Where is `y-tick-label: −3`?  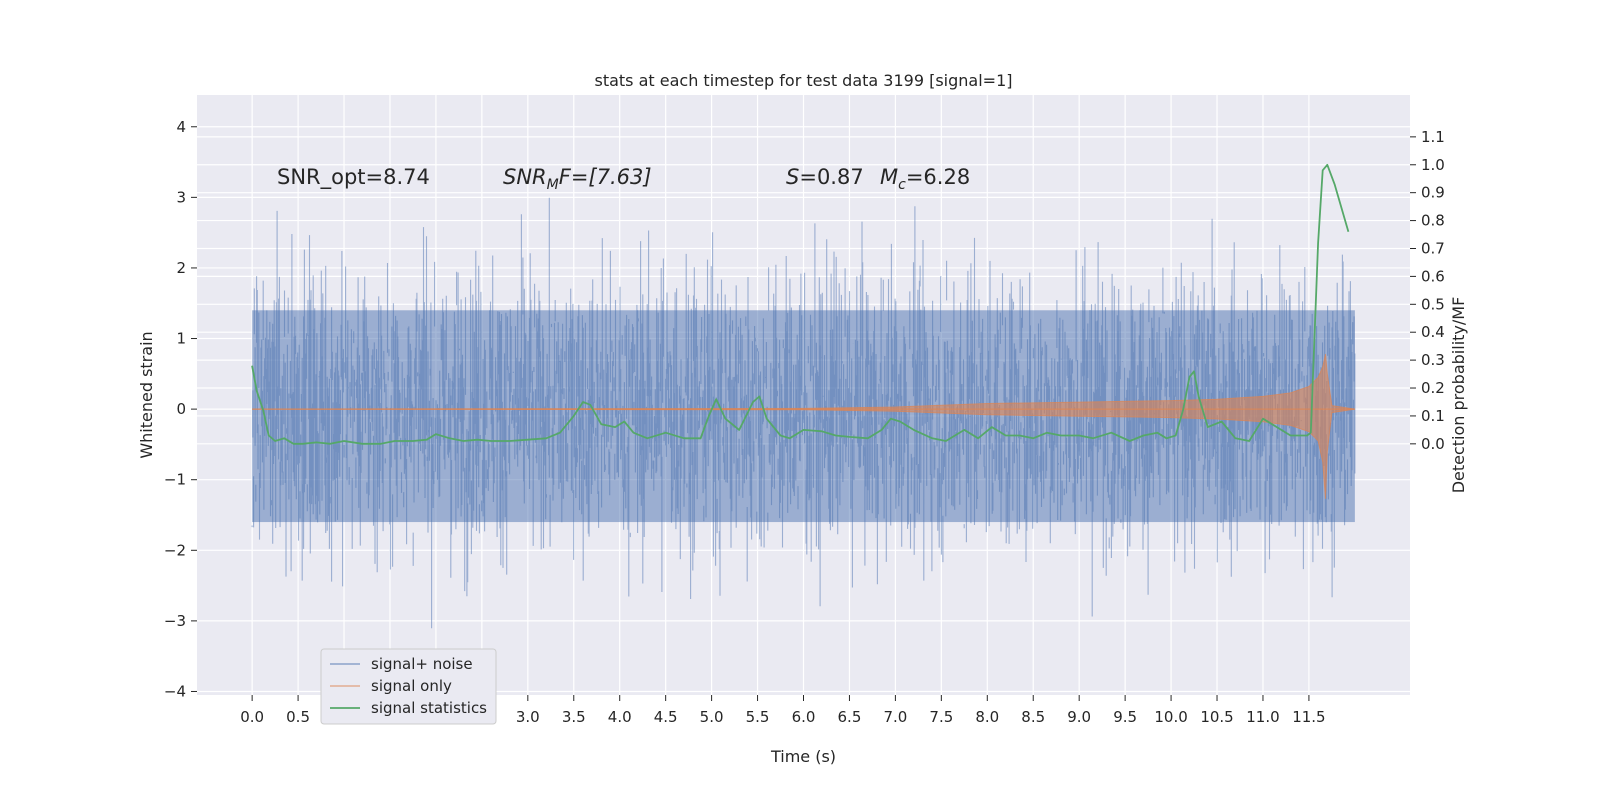 y-tick-label: −3 is located at coordinates (175, 621).